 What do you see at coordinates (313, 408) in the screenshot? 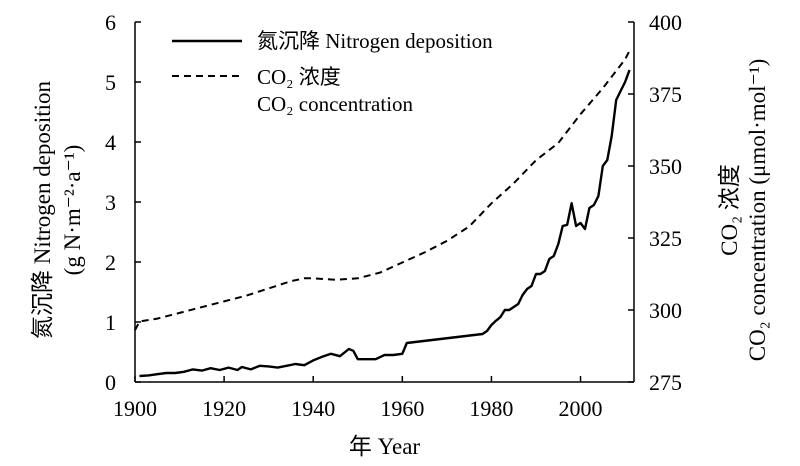
I see `x-tick-label: 1940` at bounding box center [313, 408].